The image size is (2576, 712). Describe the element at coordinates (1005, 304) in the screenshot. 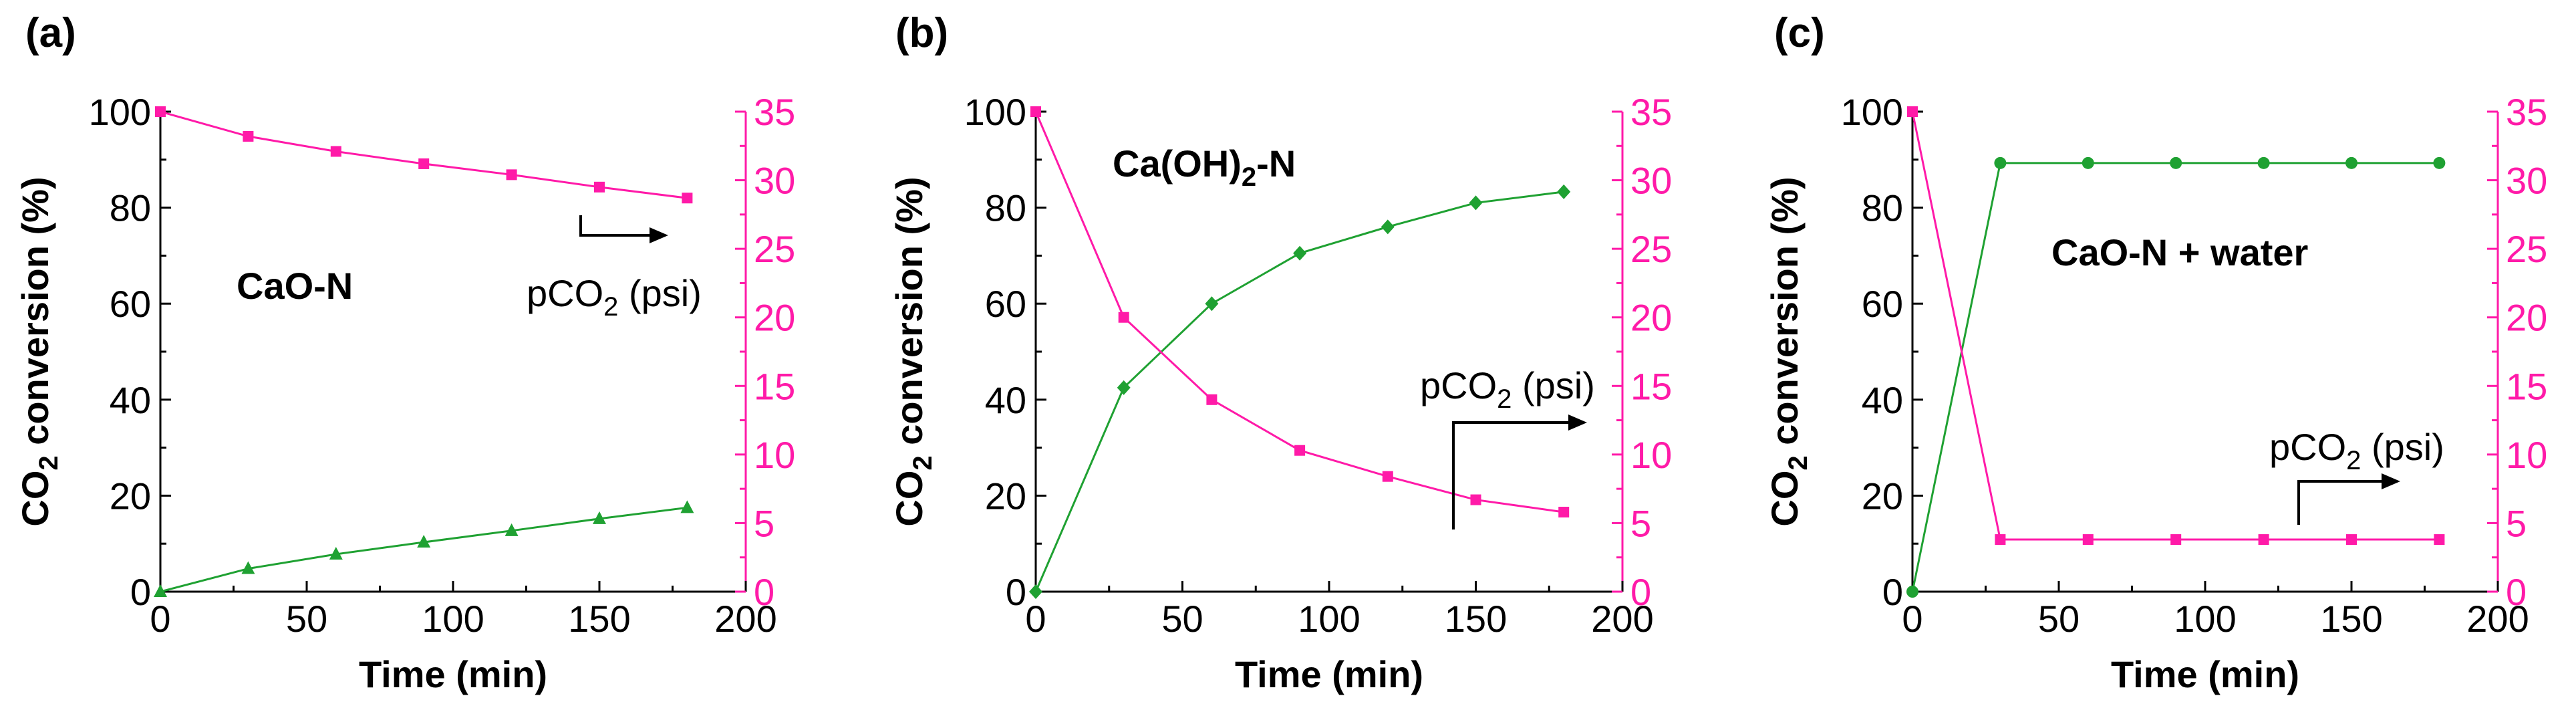

I see `y-tick-label: 60` at that location.